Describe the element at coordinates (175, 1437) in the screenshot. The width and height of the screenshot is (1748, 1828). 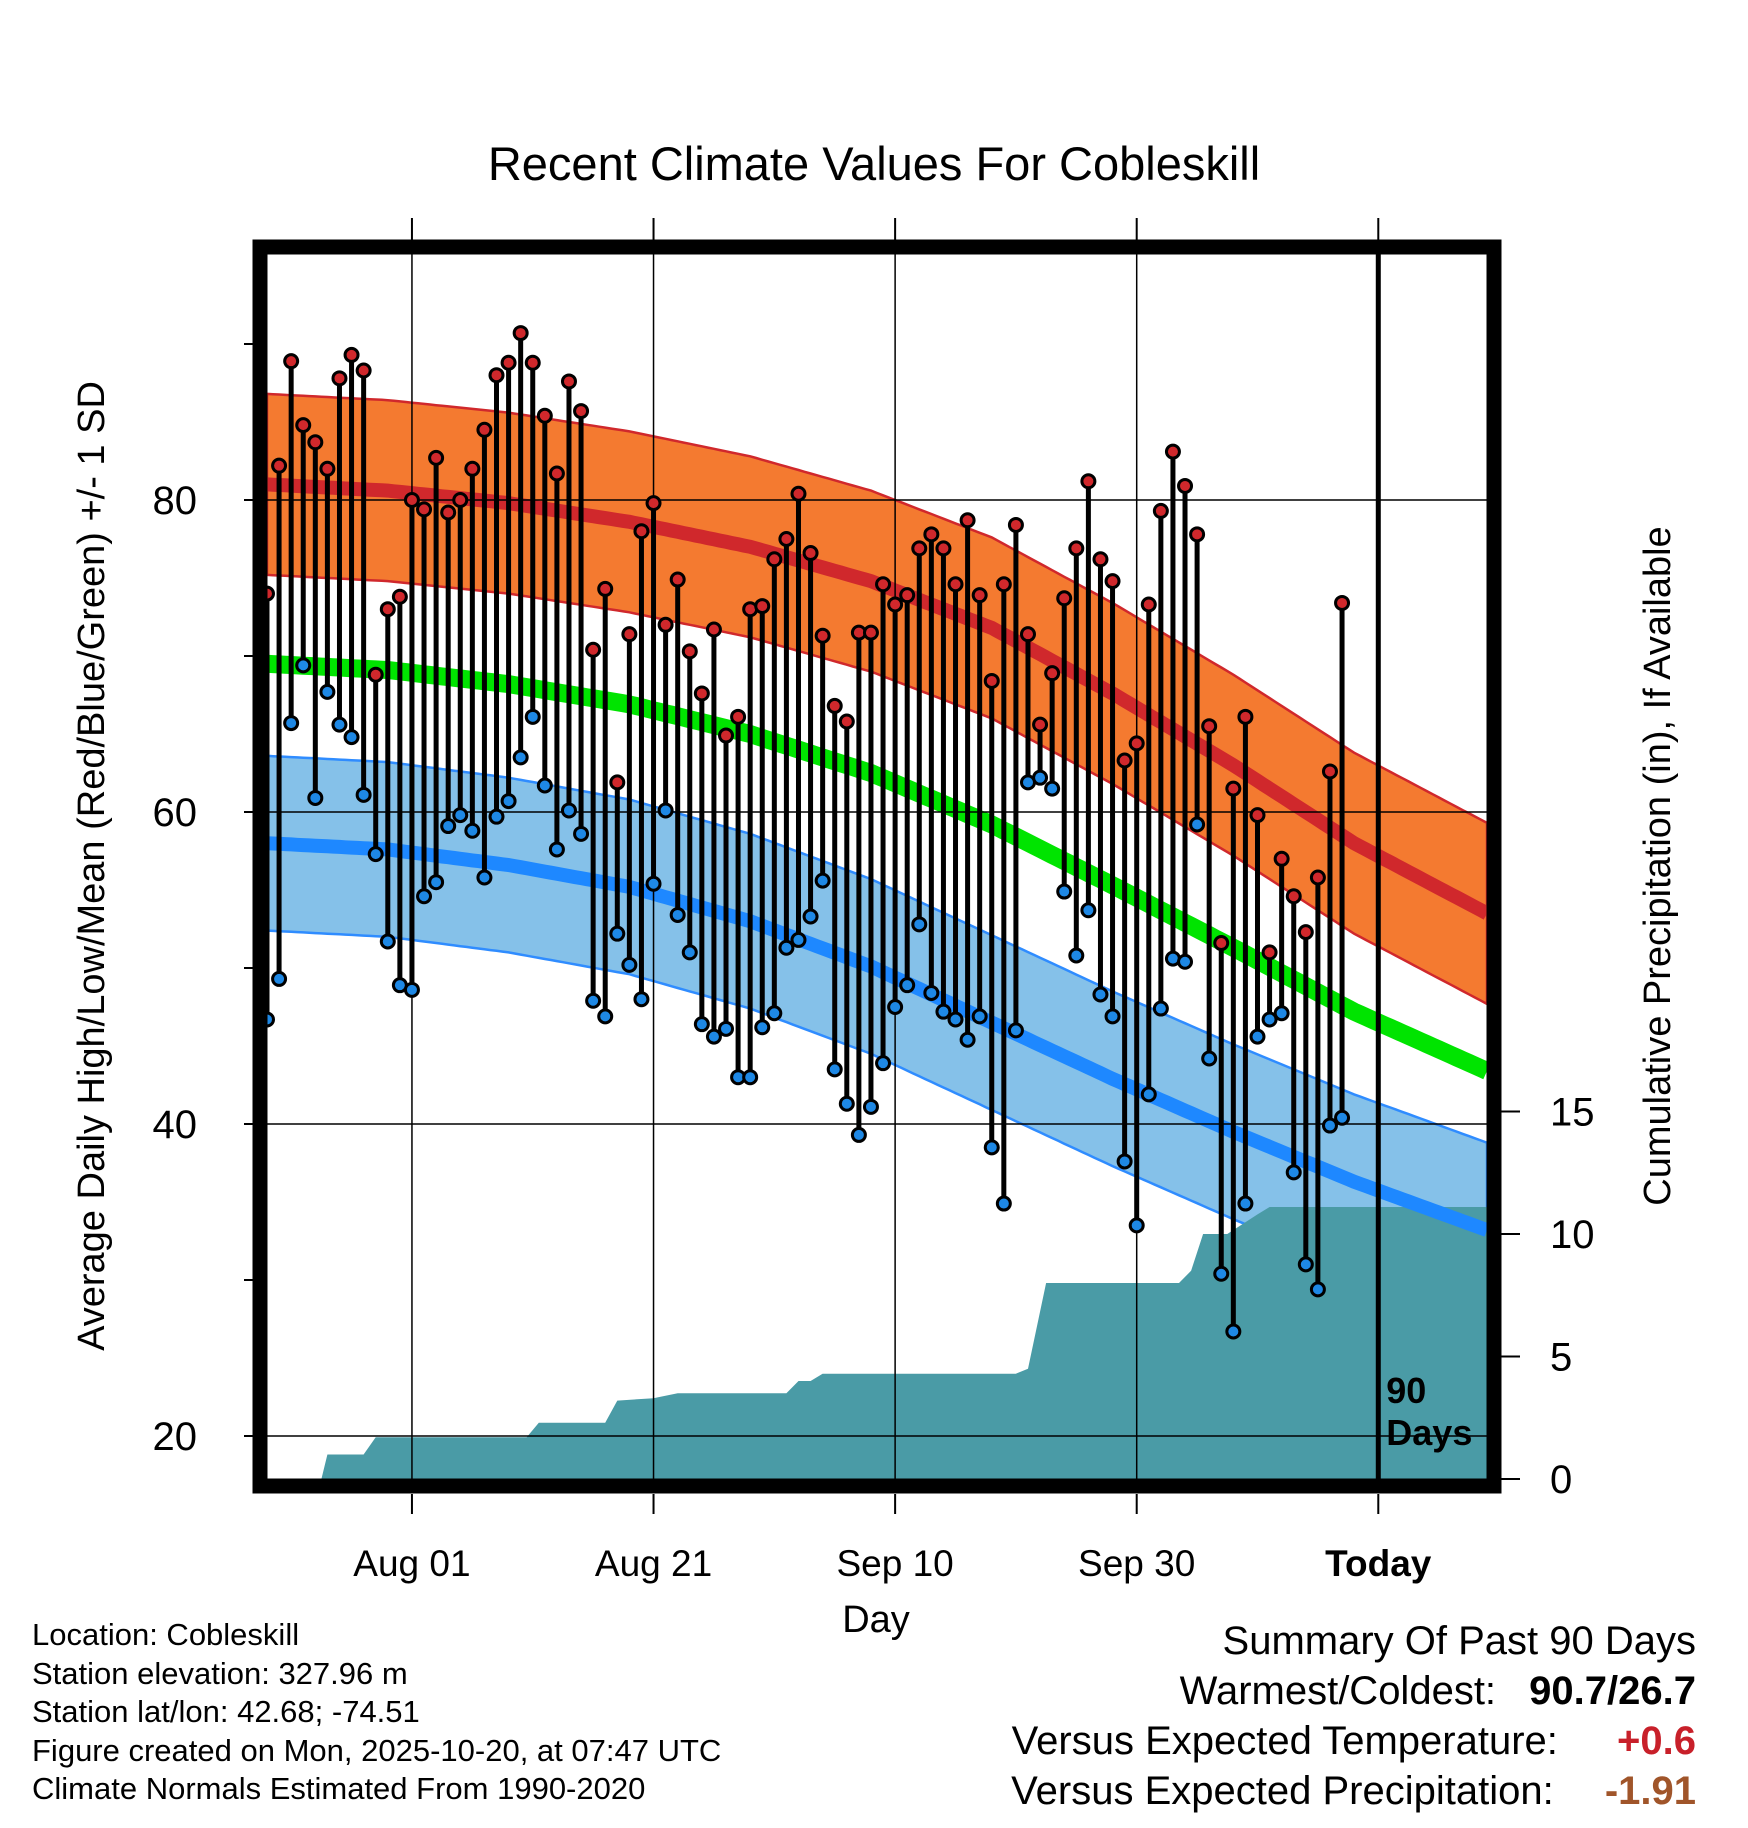
I see `y-tick-label: 20` at that location.